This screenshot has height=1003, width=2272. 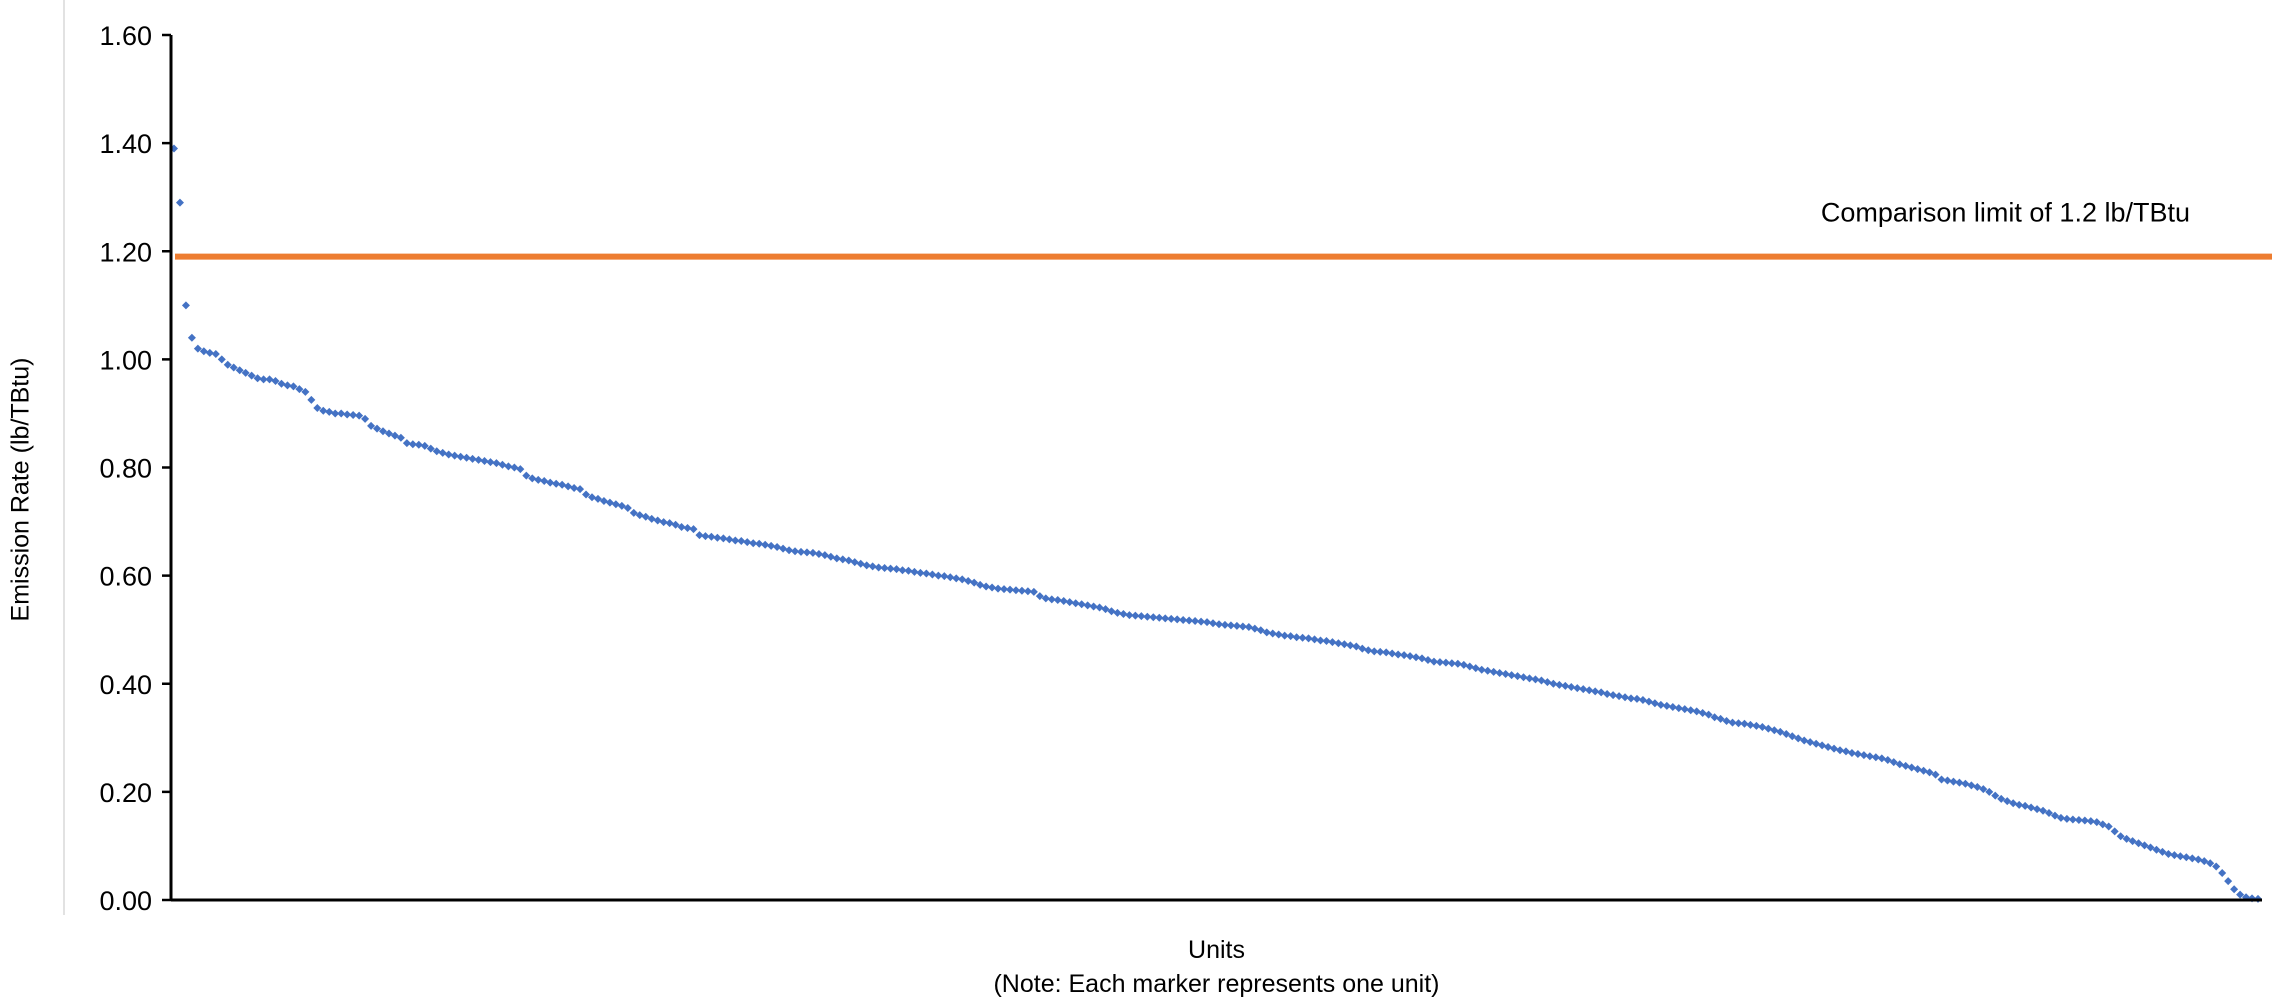 I want to click on y-tick-label: 0.80, so click(x=125, y=469).